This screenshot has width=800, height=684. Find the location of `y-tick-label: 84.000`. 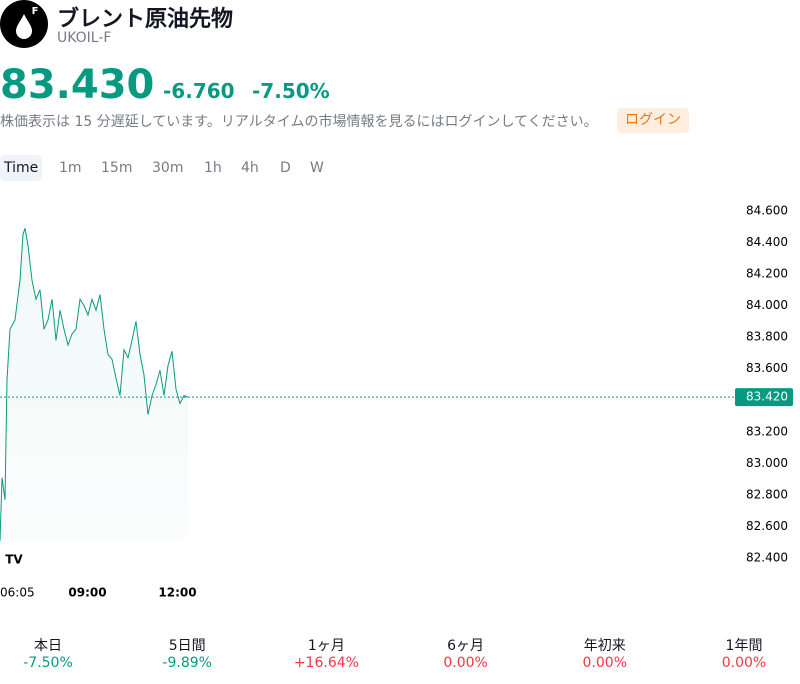

y-tick-label: 84.000 is located at coordinates (767, 305).